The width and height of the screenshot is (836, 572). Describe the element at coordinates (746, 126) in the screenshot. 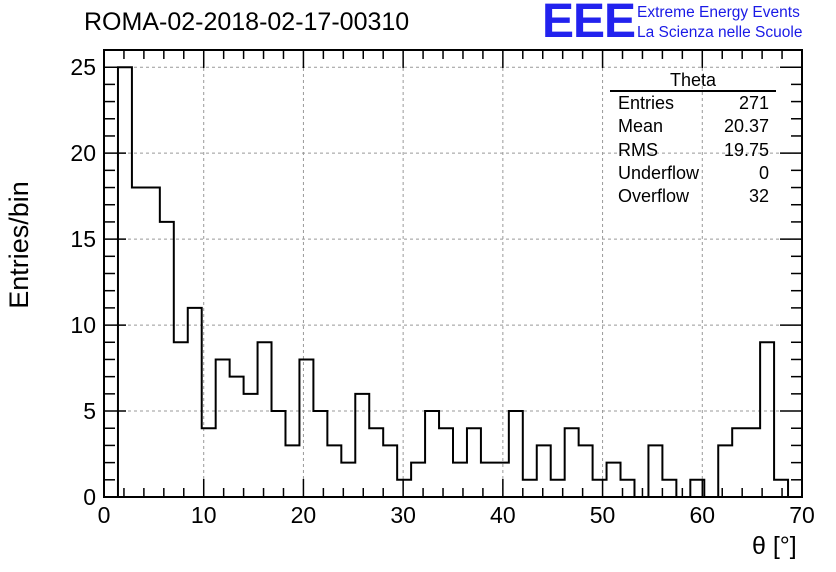

I see `stats-value: 20.37` at that location.